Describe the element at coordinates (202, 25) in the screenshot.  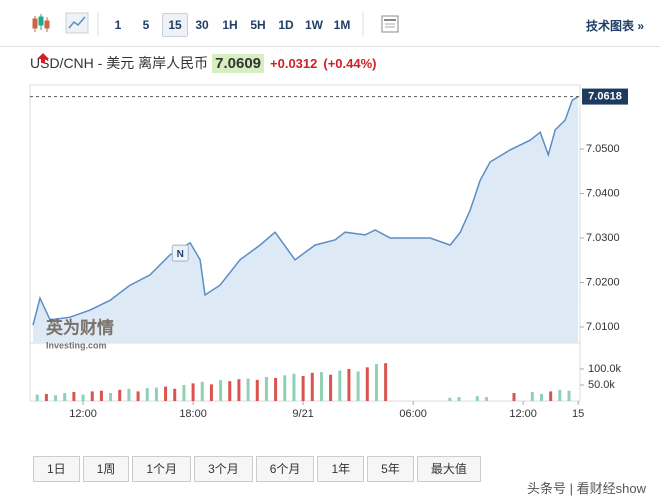
I see `interval-button: 30` at that location.